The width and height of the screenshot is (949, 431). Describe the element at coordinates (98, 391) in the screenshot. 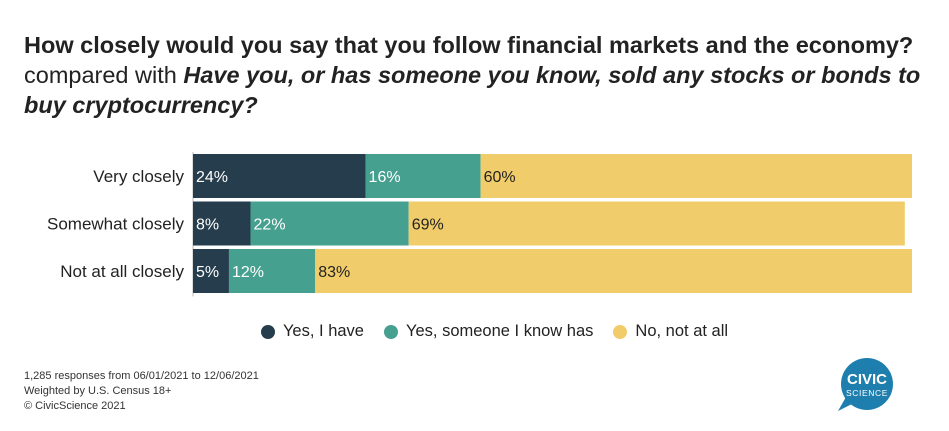

I see `footnote-weighting: Weighted by U.S. Census 18+` at that location.